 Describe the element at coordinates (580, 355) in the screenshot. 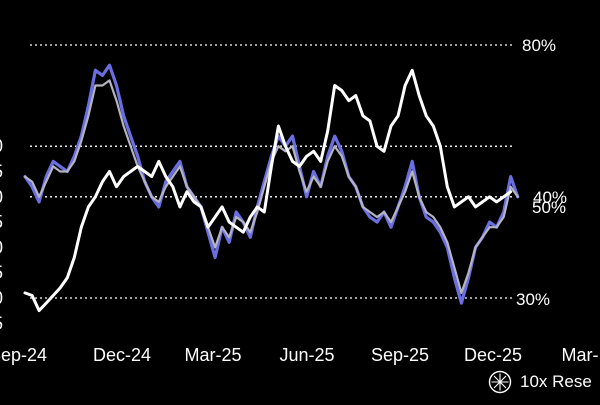

I see `x-tick-label-6: Mar-` at that location.